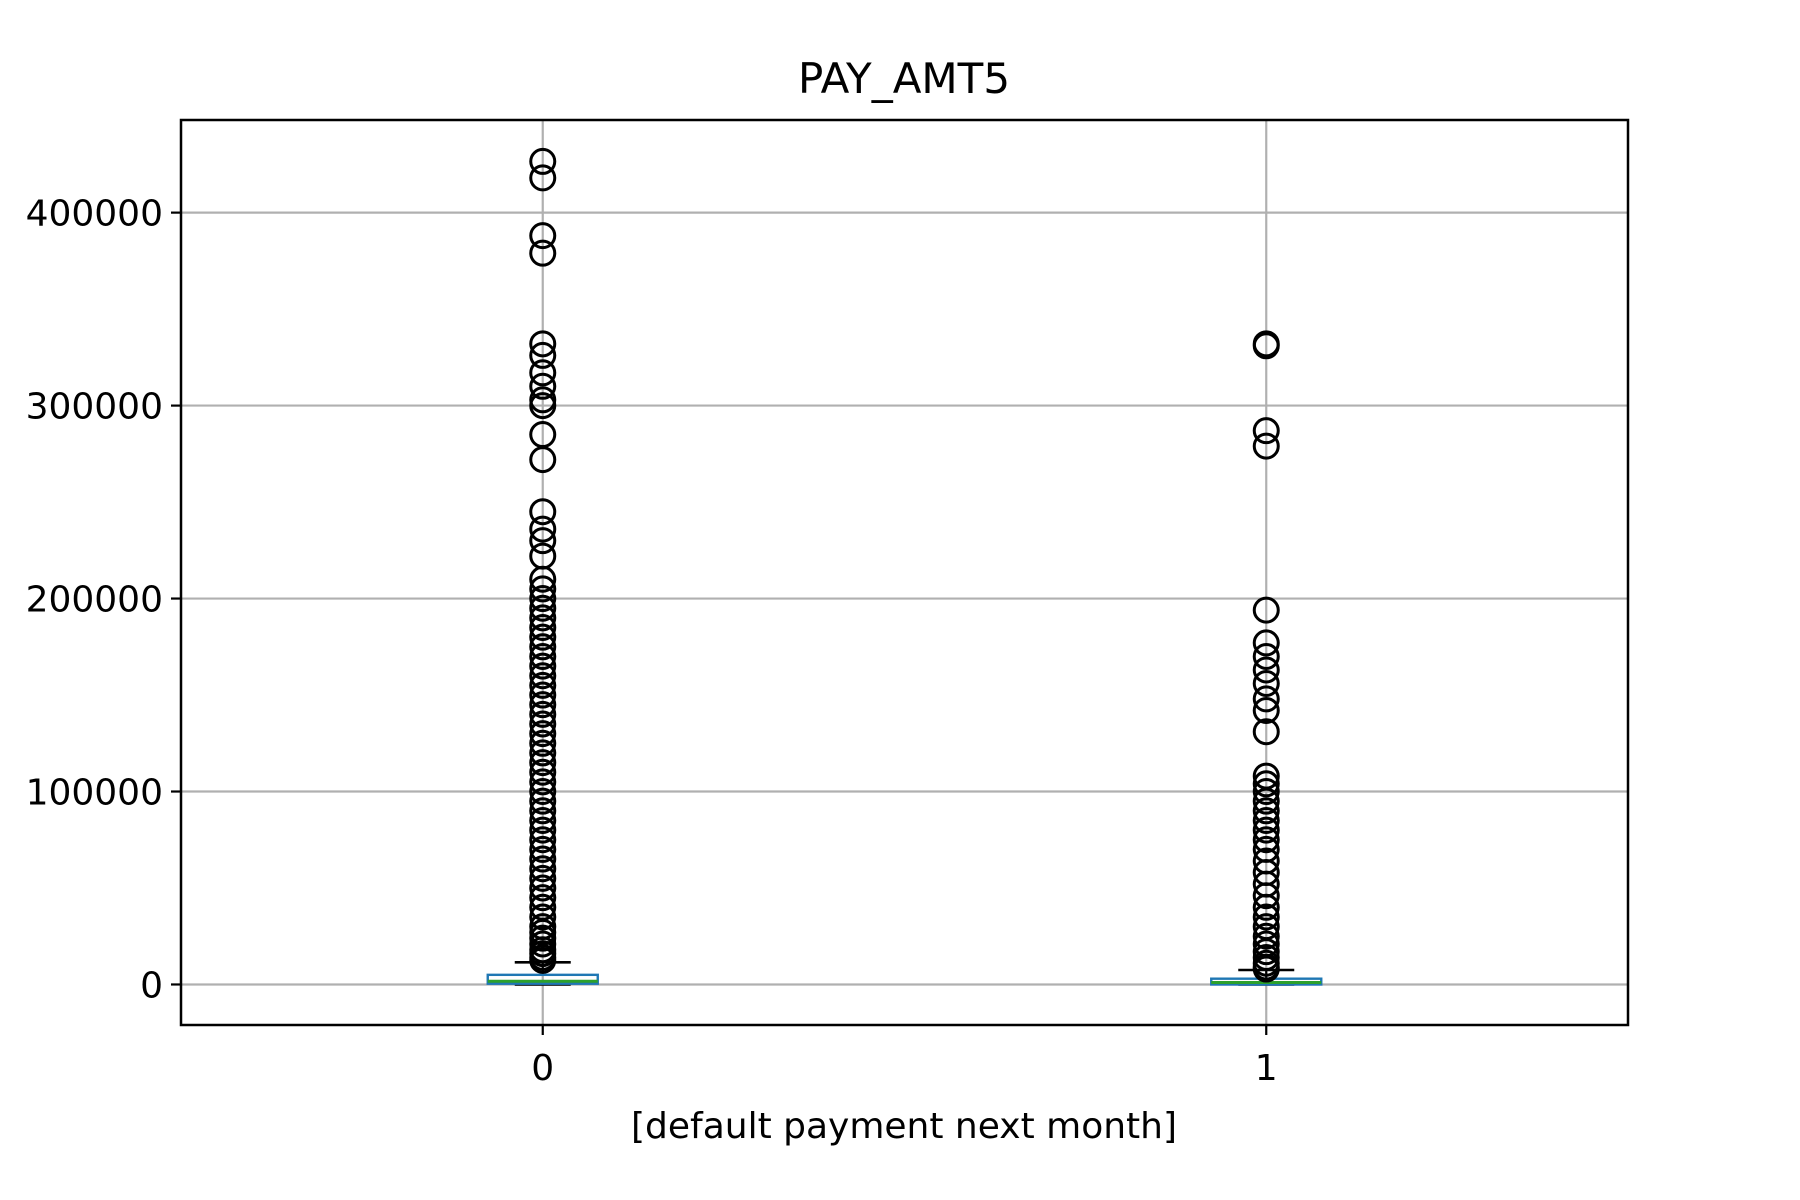 The height and width of the screenshot is (1200, 1800). Describe the element at coordinates (94, 407) in the screenshot. I see `y-tick-label: 300000` at that location.